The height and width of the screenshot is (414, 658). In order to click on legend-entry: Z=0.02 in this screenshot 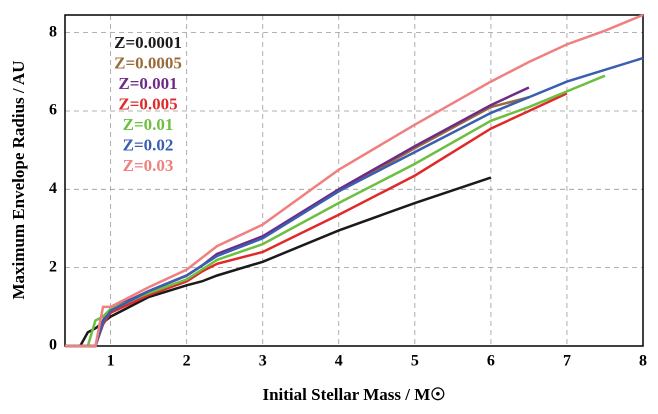, I will do `click(148, 144)`.